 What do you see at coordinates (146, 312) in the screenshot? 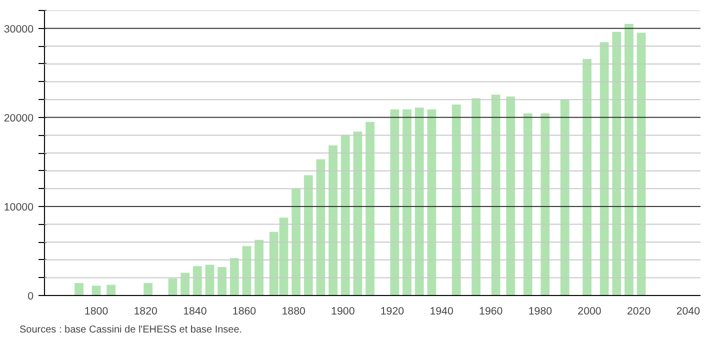
I see `x-tick-label: 1820` at bounding box center [146, 312].